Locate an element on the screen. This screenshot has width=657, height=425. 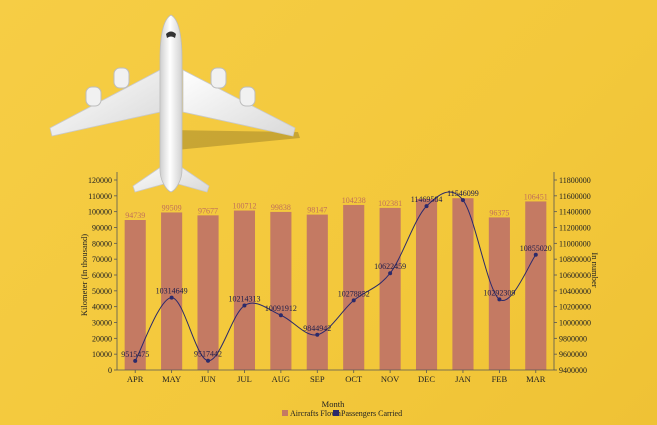
y2-axis-title: In number is located at coordinates (595, 269).